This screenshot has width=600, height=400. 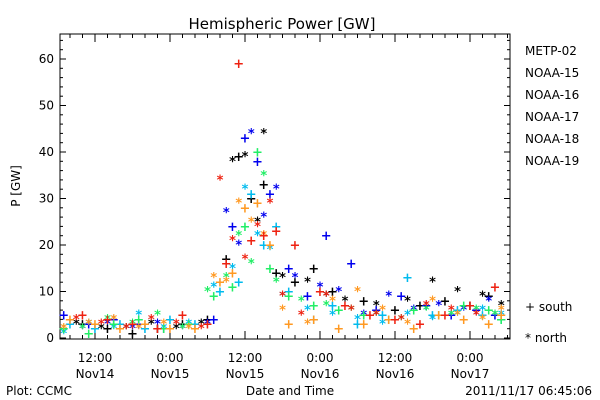 What do you see at coordinates (548, 307) in the screenshot?
I see `legend-south: + south` at bounding box center [548, 307].